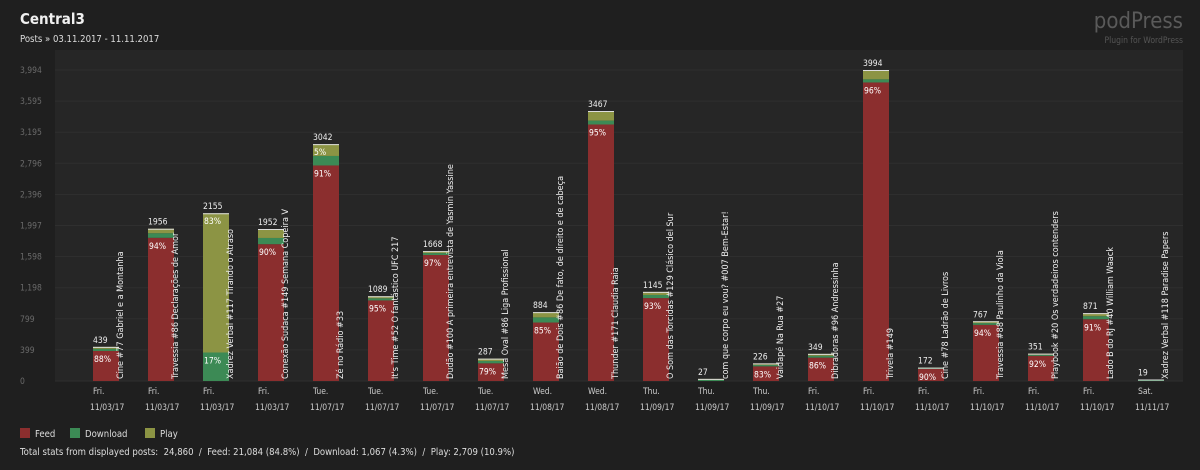  What do you see at coordinates (27, 320) in the screenshot?
I see `y-tick-label: 799` at bounding box center [27, 320].